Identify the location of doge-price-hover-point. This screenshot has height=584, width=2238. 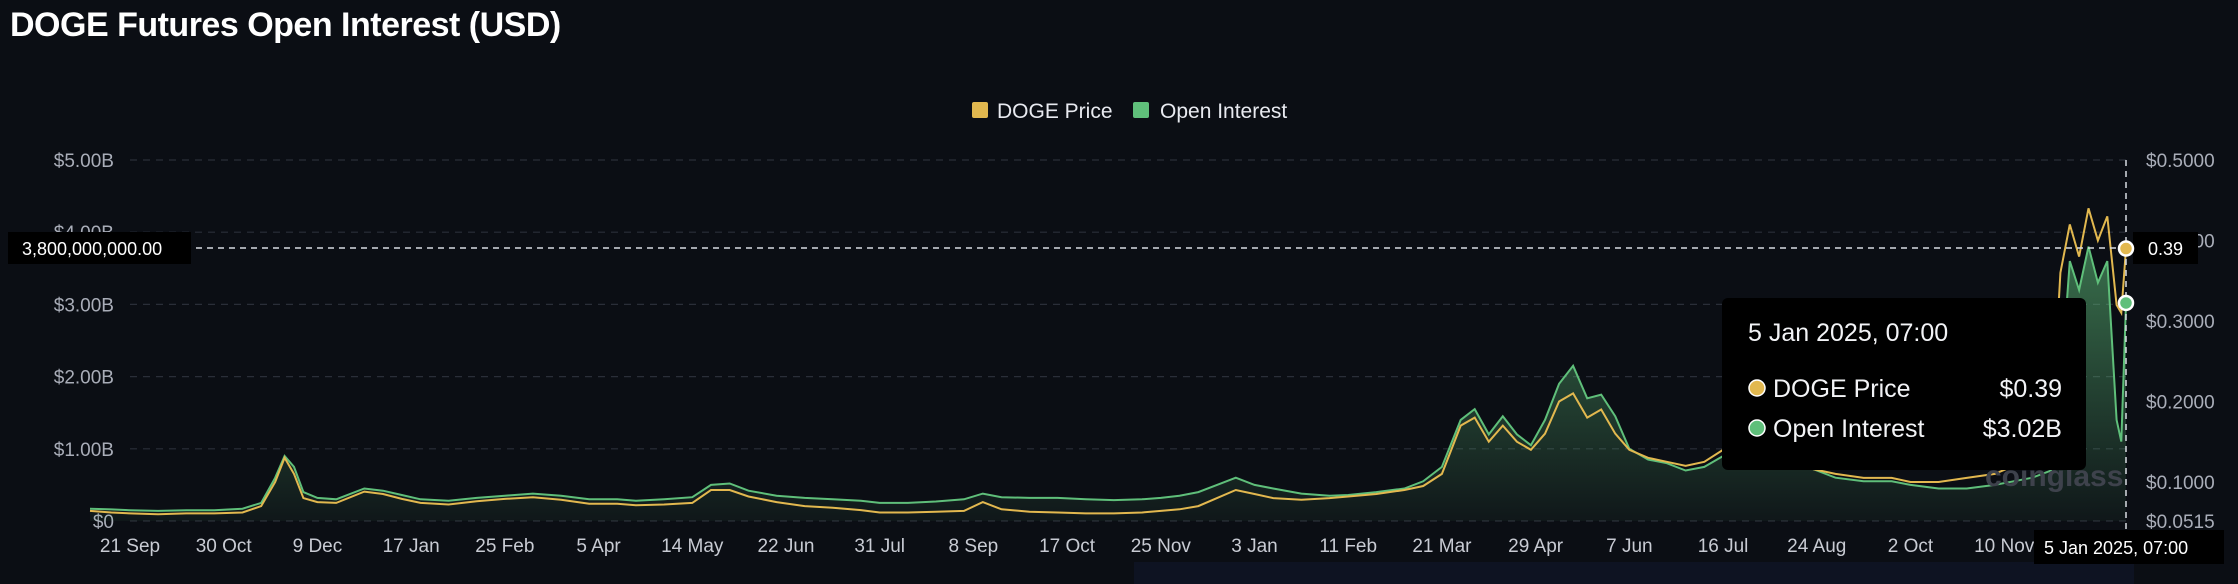
(2126, 248).